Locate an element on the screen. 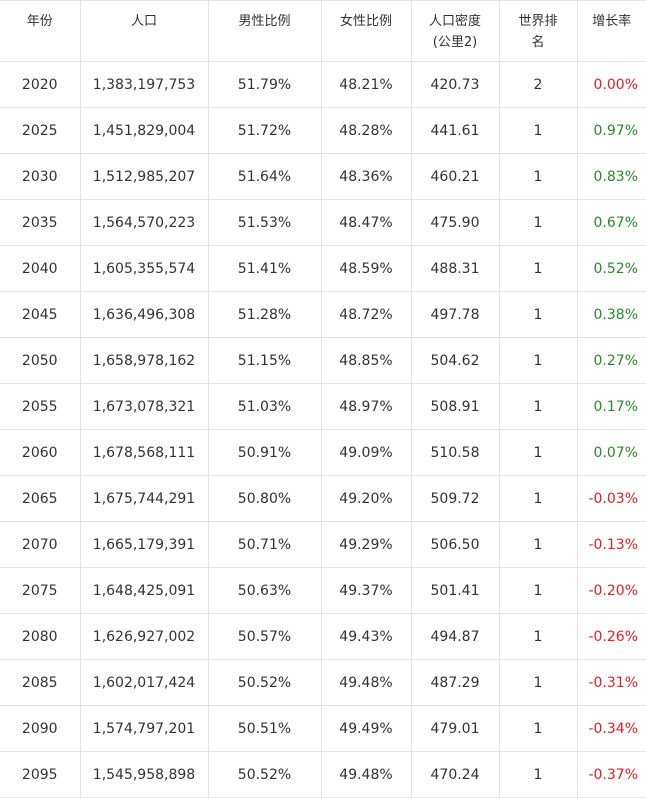  table-cell: 1,383,197,753 is located at coordinates (144, 84).